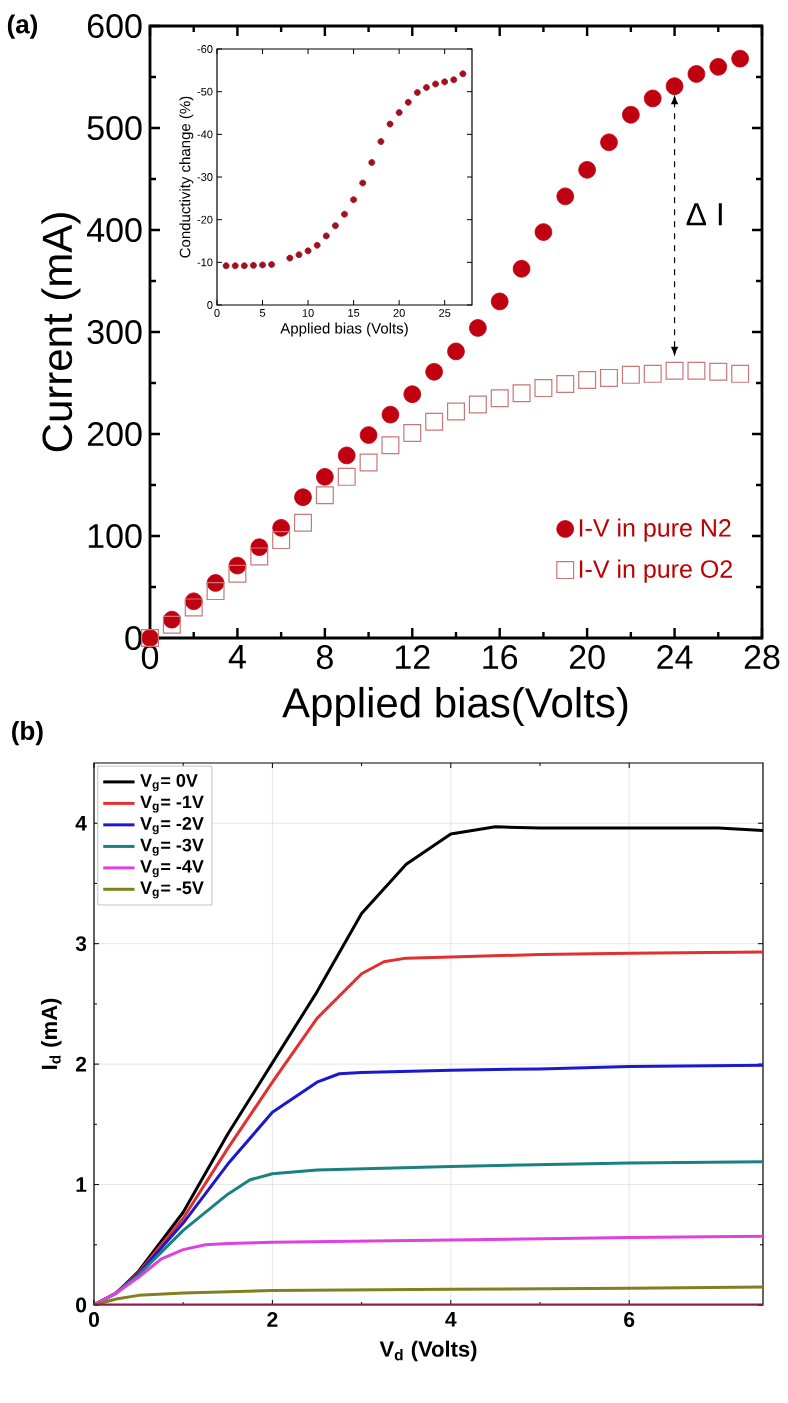 Image resolution: width=788 pixels, height=1403 pixels. I want to click on legend-label: V$_{g}$= -5V, so click(172, 890).